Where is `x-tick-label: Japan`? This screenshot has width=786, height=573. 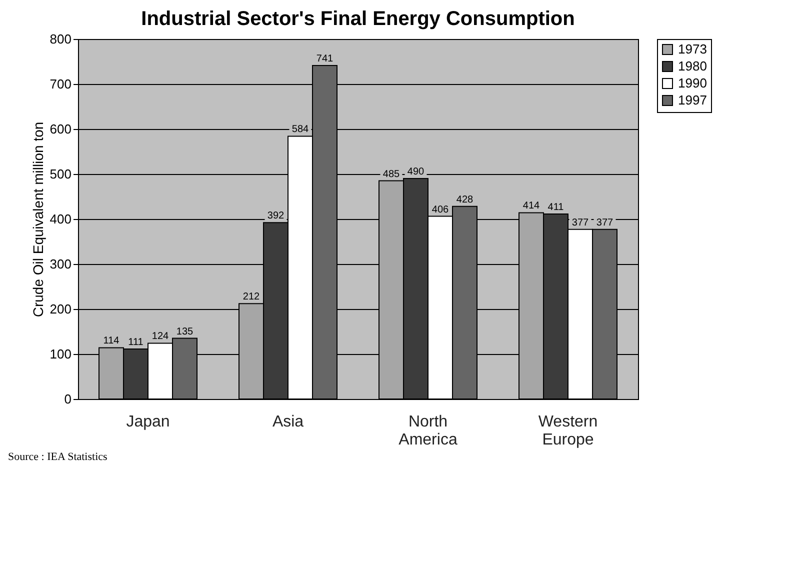 x-tick-label: Japan is located at coordinates (148, 422).